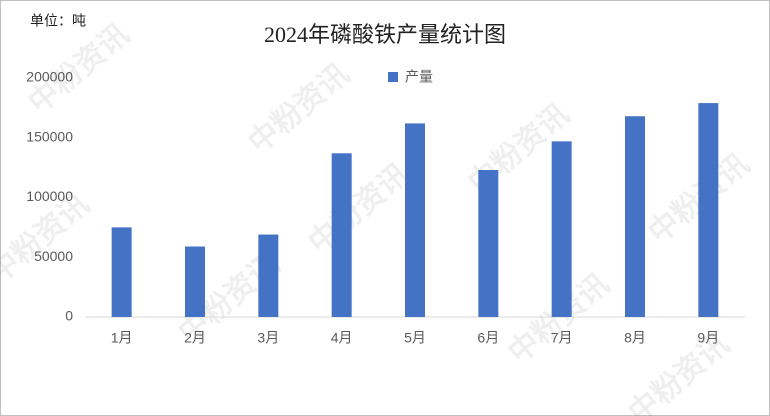 Image resolution: width=770 pixels, height=416 pixels. I want to click on x-tick-label: 7月, so click(562, 338).